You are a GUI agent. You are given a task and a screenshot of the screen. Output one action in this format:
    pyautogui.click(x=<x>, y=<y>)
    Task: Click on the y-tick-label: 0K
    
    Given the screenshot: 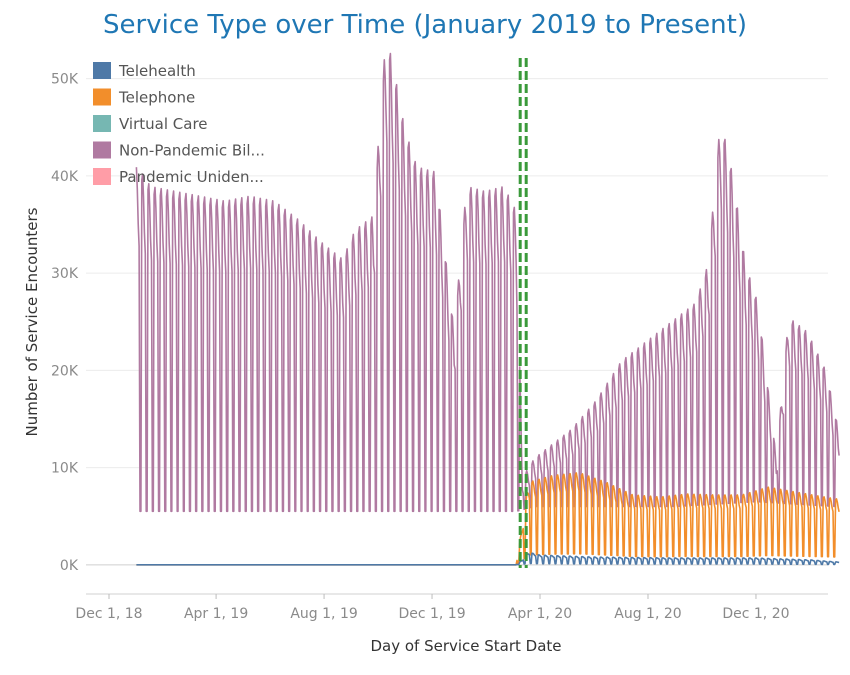 What is the action you would take?
    pyautogui.click(x=69, y=566)
    